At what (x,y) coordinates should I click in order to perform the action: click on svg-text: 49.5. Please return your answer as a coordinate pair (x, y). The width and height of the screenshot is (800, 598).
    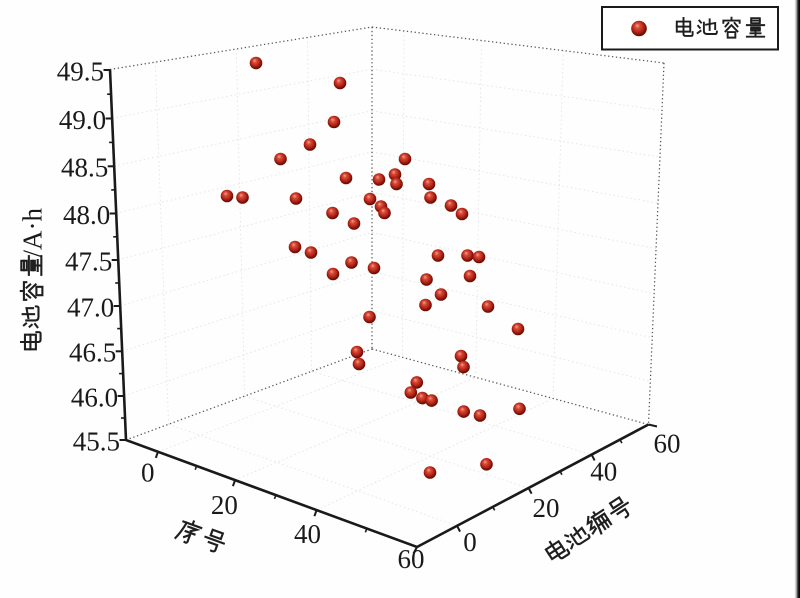
    Looking at the image, I should click on (80, 71).